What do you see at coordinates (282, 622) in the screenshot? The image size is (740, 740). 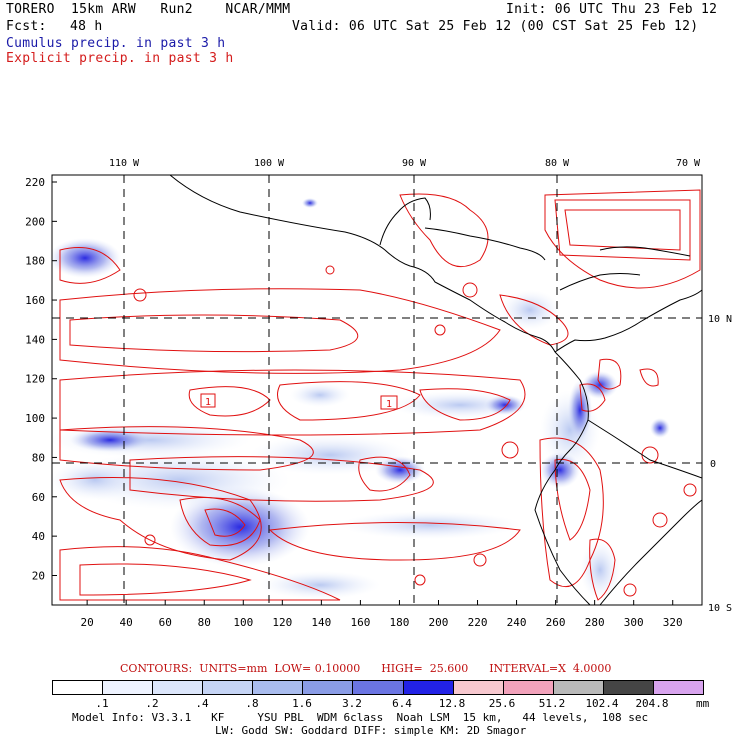 I see `x-tick-label: 120` at bounding box center [282, 622].